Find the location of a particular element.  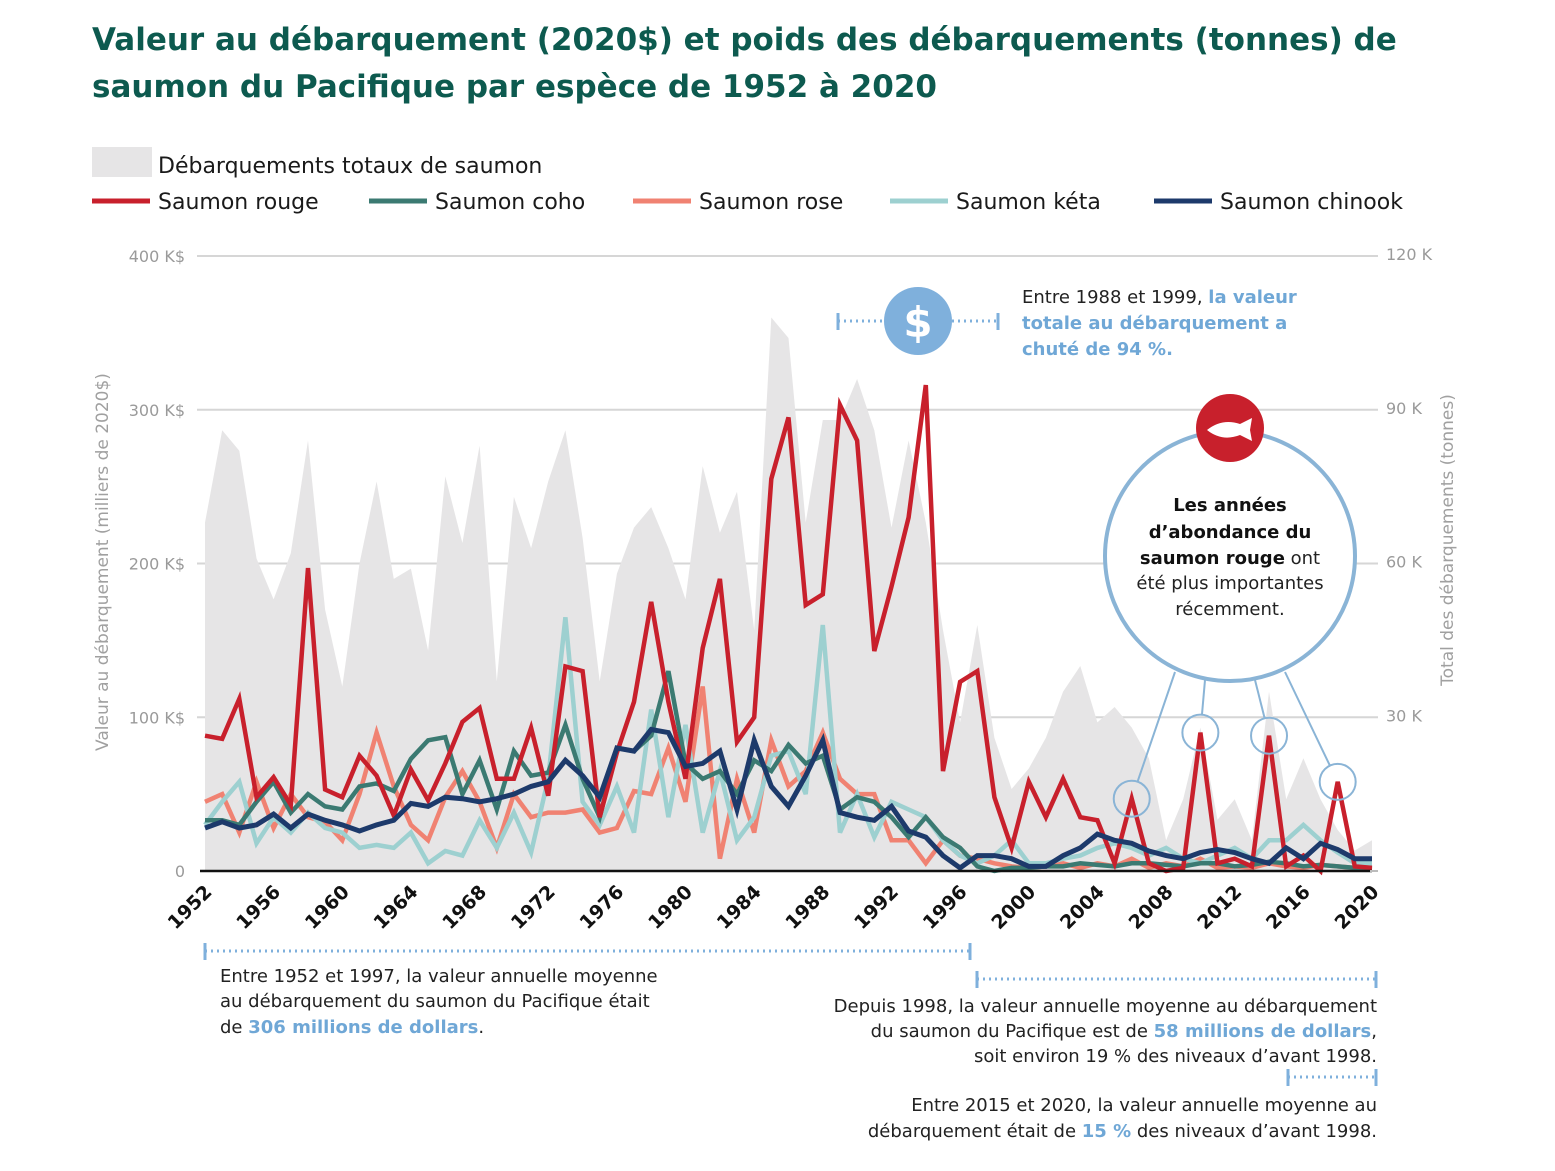

y-tick-label-right: 60 K is located at coordinates (1404, 562).